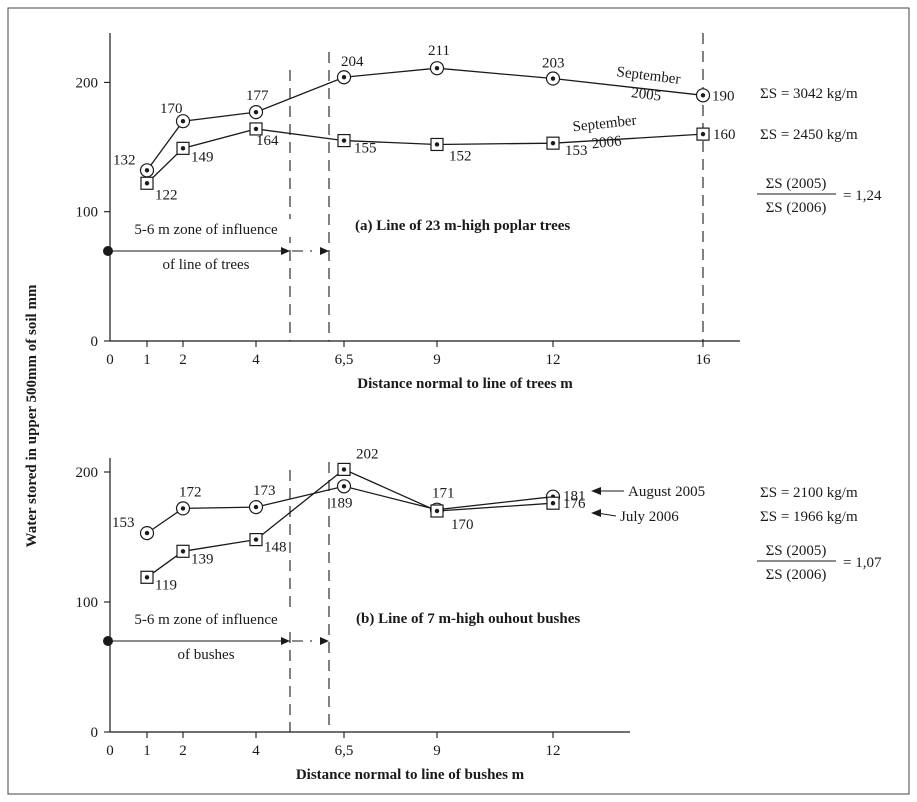 The width and height of the screenshot is (917, 802). What do you see at coordinates (607, 142) in the screenshot?
I see `series-name-a-1-line2: 2006` at bounding box center [607, 142].